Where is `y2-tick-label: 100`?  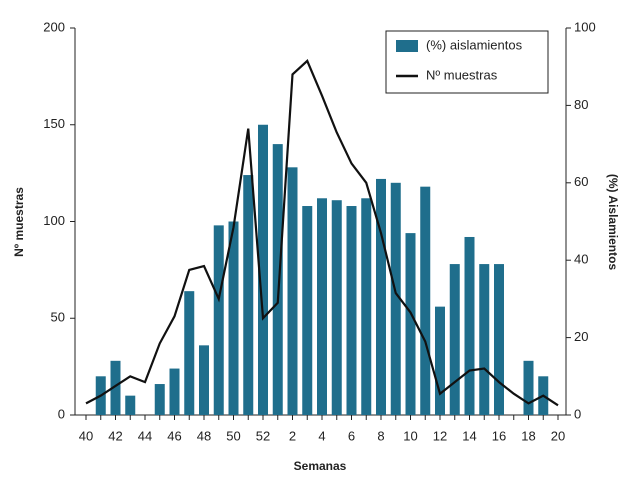 y2-tick-label: 100 is located at coordinates (585, 26).